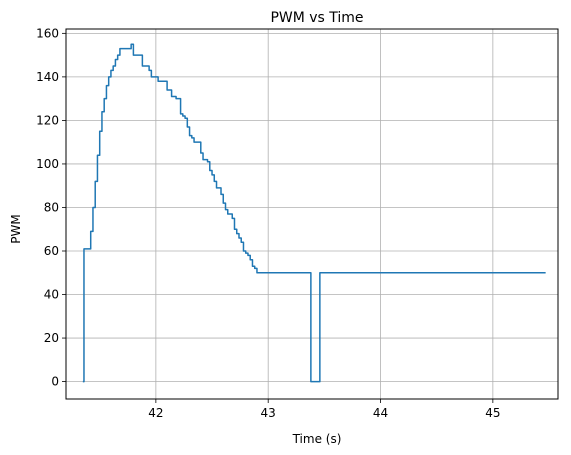  Describe the element at coordinates (324, 409) in the screenshot. I see `x-axis: 42 43 44 45` at that location.